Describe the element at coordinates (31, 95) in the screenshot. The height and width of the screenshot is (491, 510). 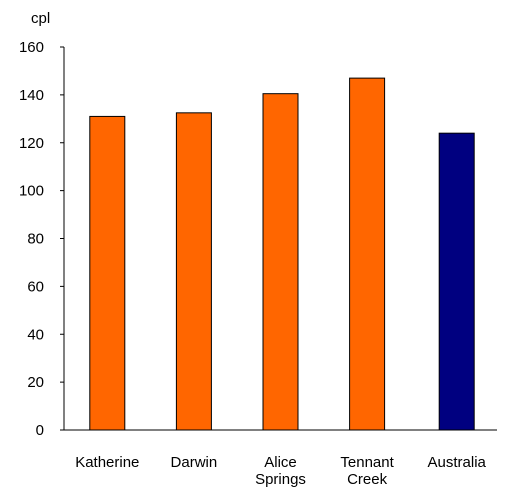
I see `y-tick-label: 140` at that location.